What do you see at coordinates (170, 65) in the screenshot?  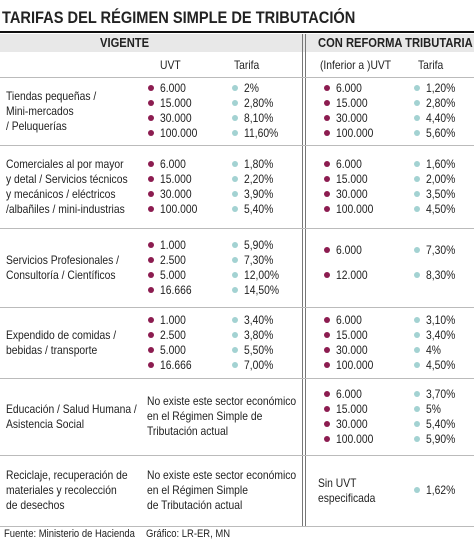 I see `subheader: UVT` at bounding box center [170, 65].